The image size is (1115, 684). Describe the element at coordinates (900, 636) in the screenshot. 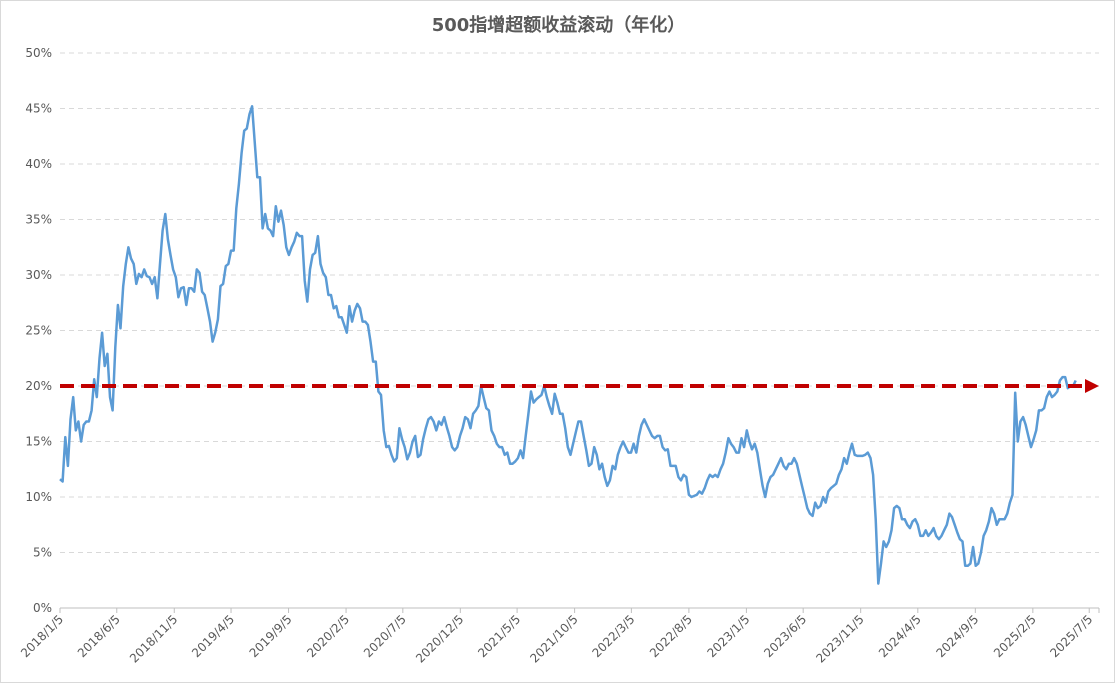

I see `x-tick-label: 2024/4/5` at that location.